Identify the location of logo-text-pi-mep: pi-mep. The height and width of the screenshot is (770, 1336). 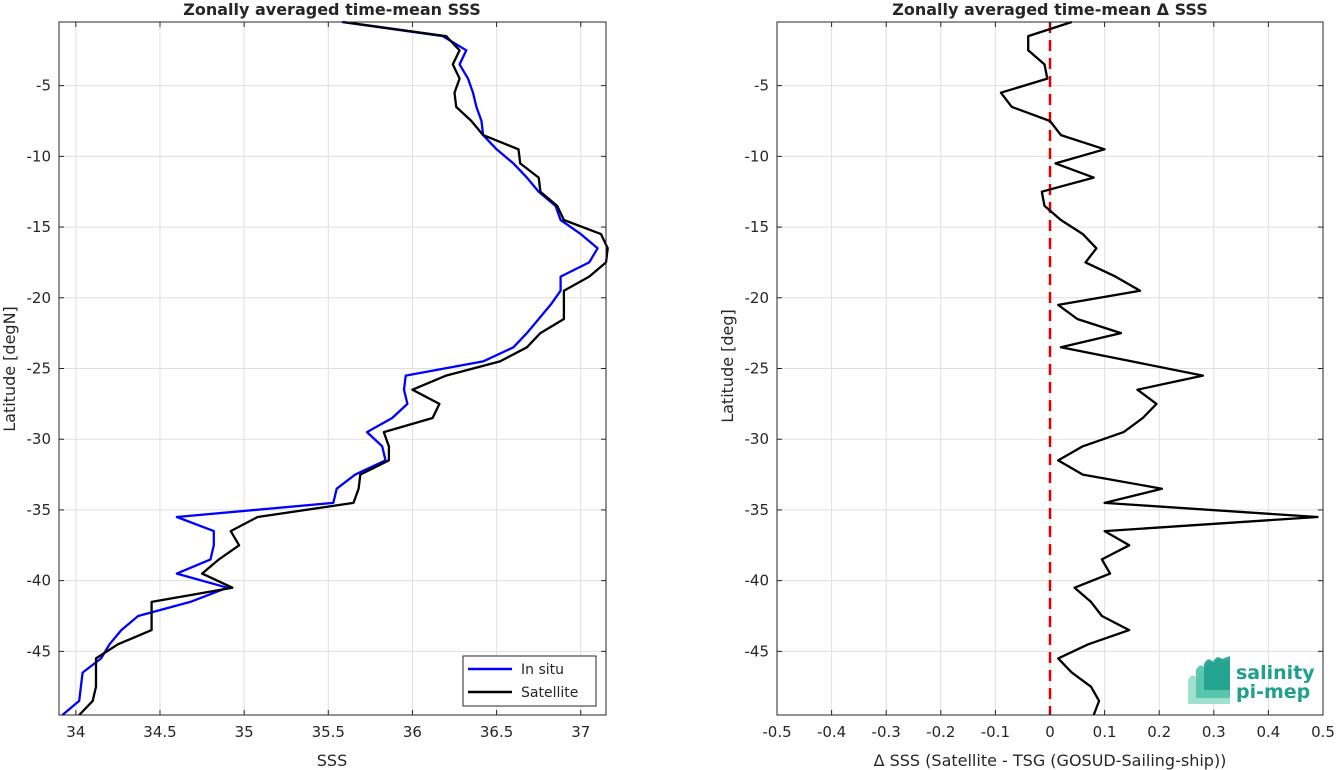
(1273, 692).